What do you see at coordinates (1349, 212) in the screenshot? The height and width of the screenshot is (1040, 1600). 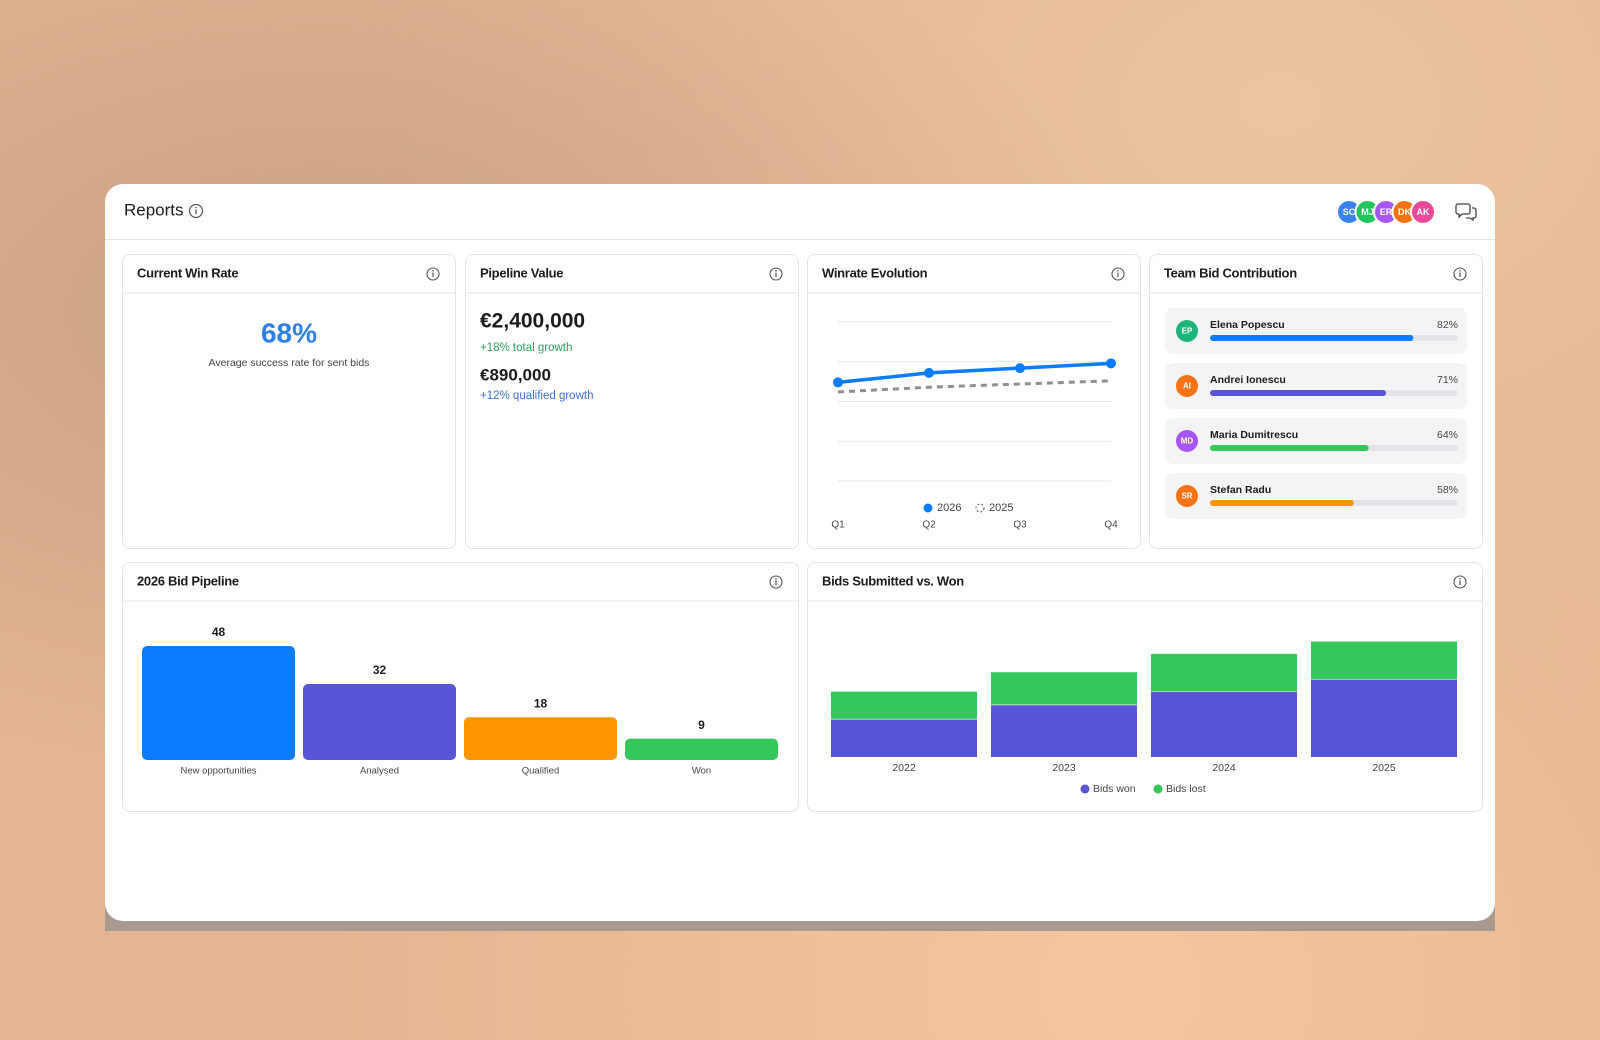 I see `avatar-initials: SC` at bounding box center [1349, 212].